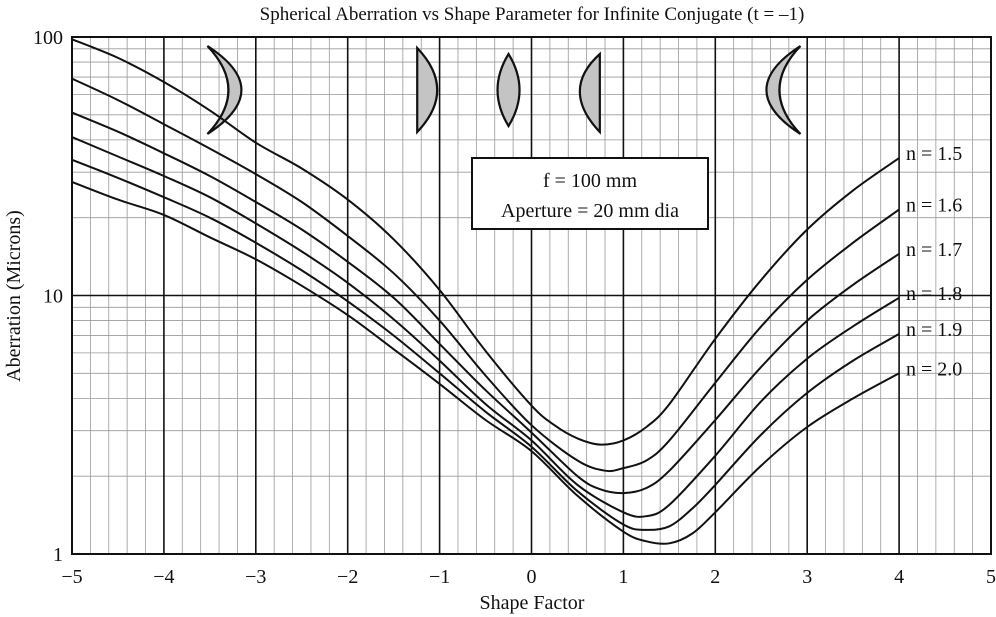 The width and height of the screenshot is (996, 617). What do you see at coordinates (48, 38) in the screenshot?
I see `y-tick-label: 100` at bounding box center [48, 38].